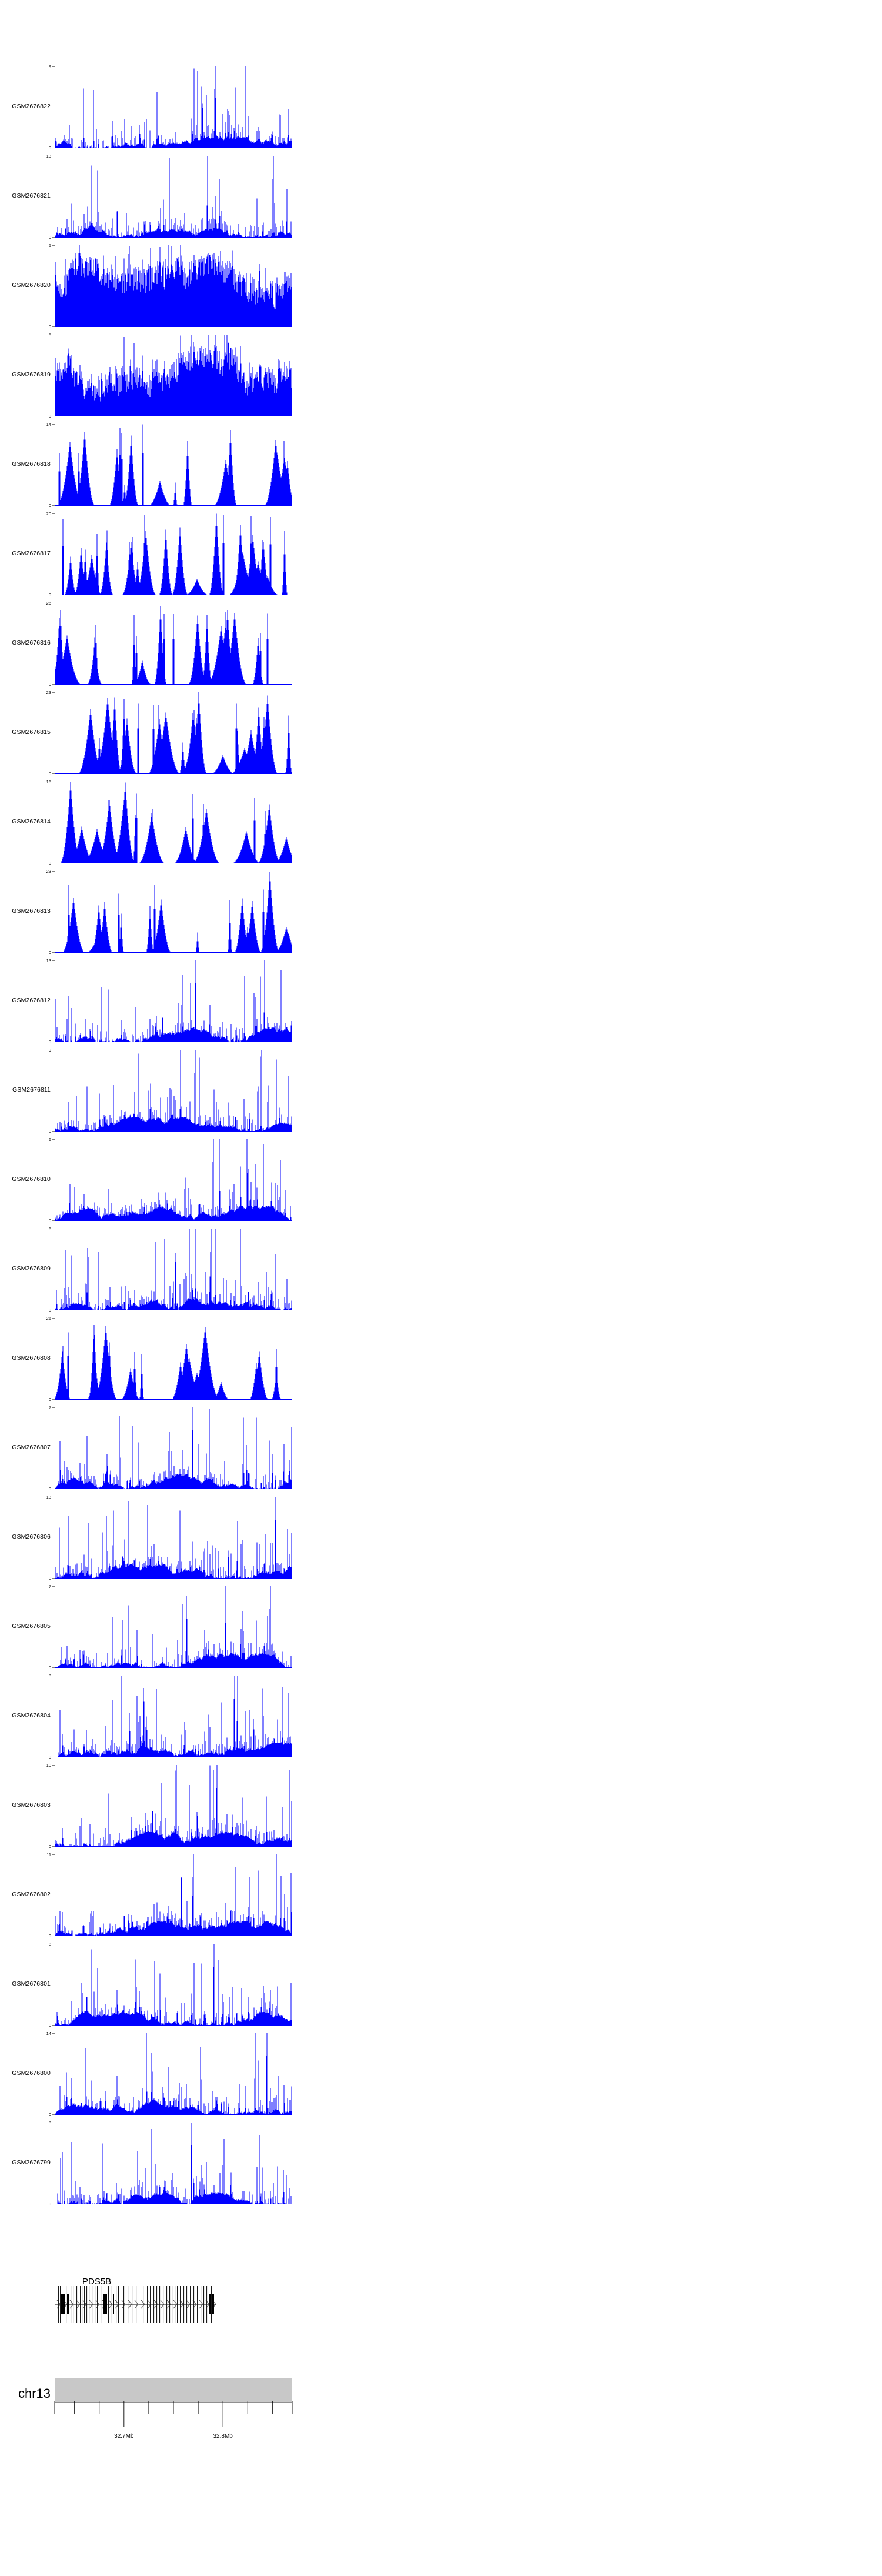 The width and height of the screenshot is (882, 2576). I want to click on track-plot-area: 10 0, so click(169, 1805).